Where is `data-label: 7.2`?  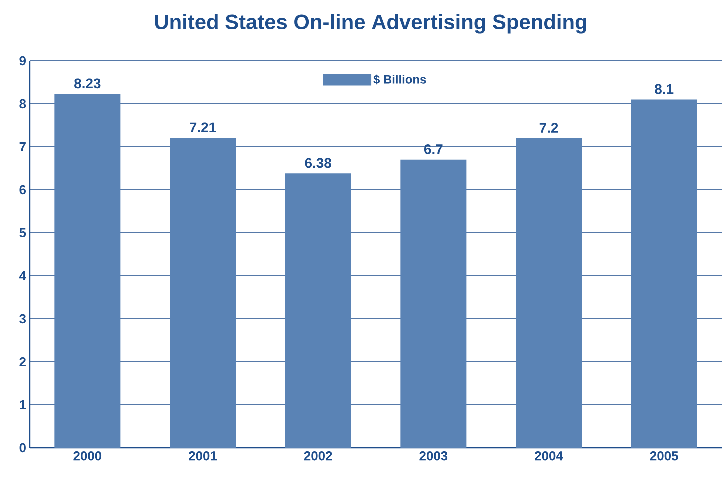 data-label: 7.2 is located at coordinates (549, 128).